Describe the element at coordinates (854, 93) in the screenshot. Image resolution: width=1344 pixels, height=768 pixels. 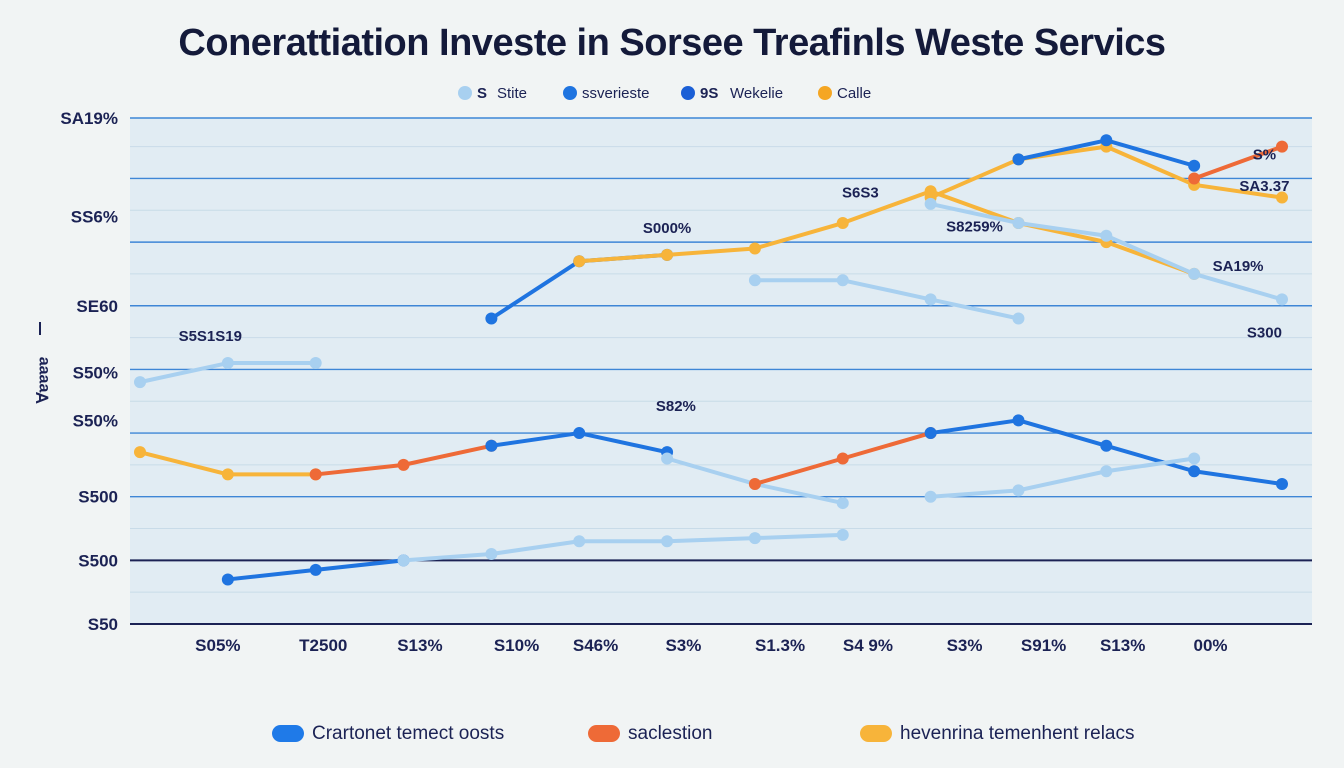
I see `top-legend-label: Calle` at that location.